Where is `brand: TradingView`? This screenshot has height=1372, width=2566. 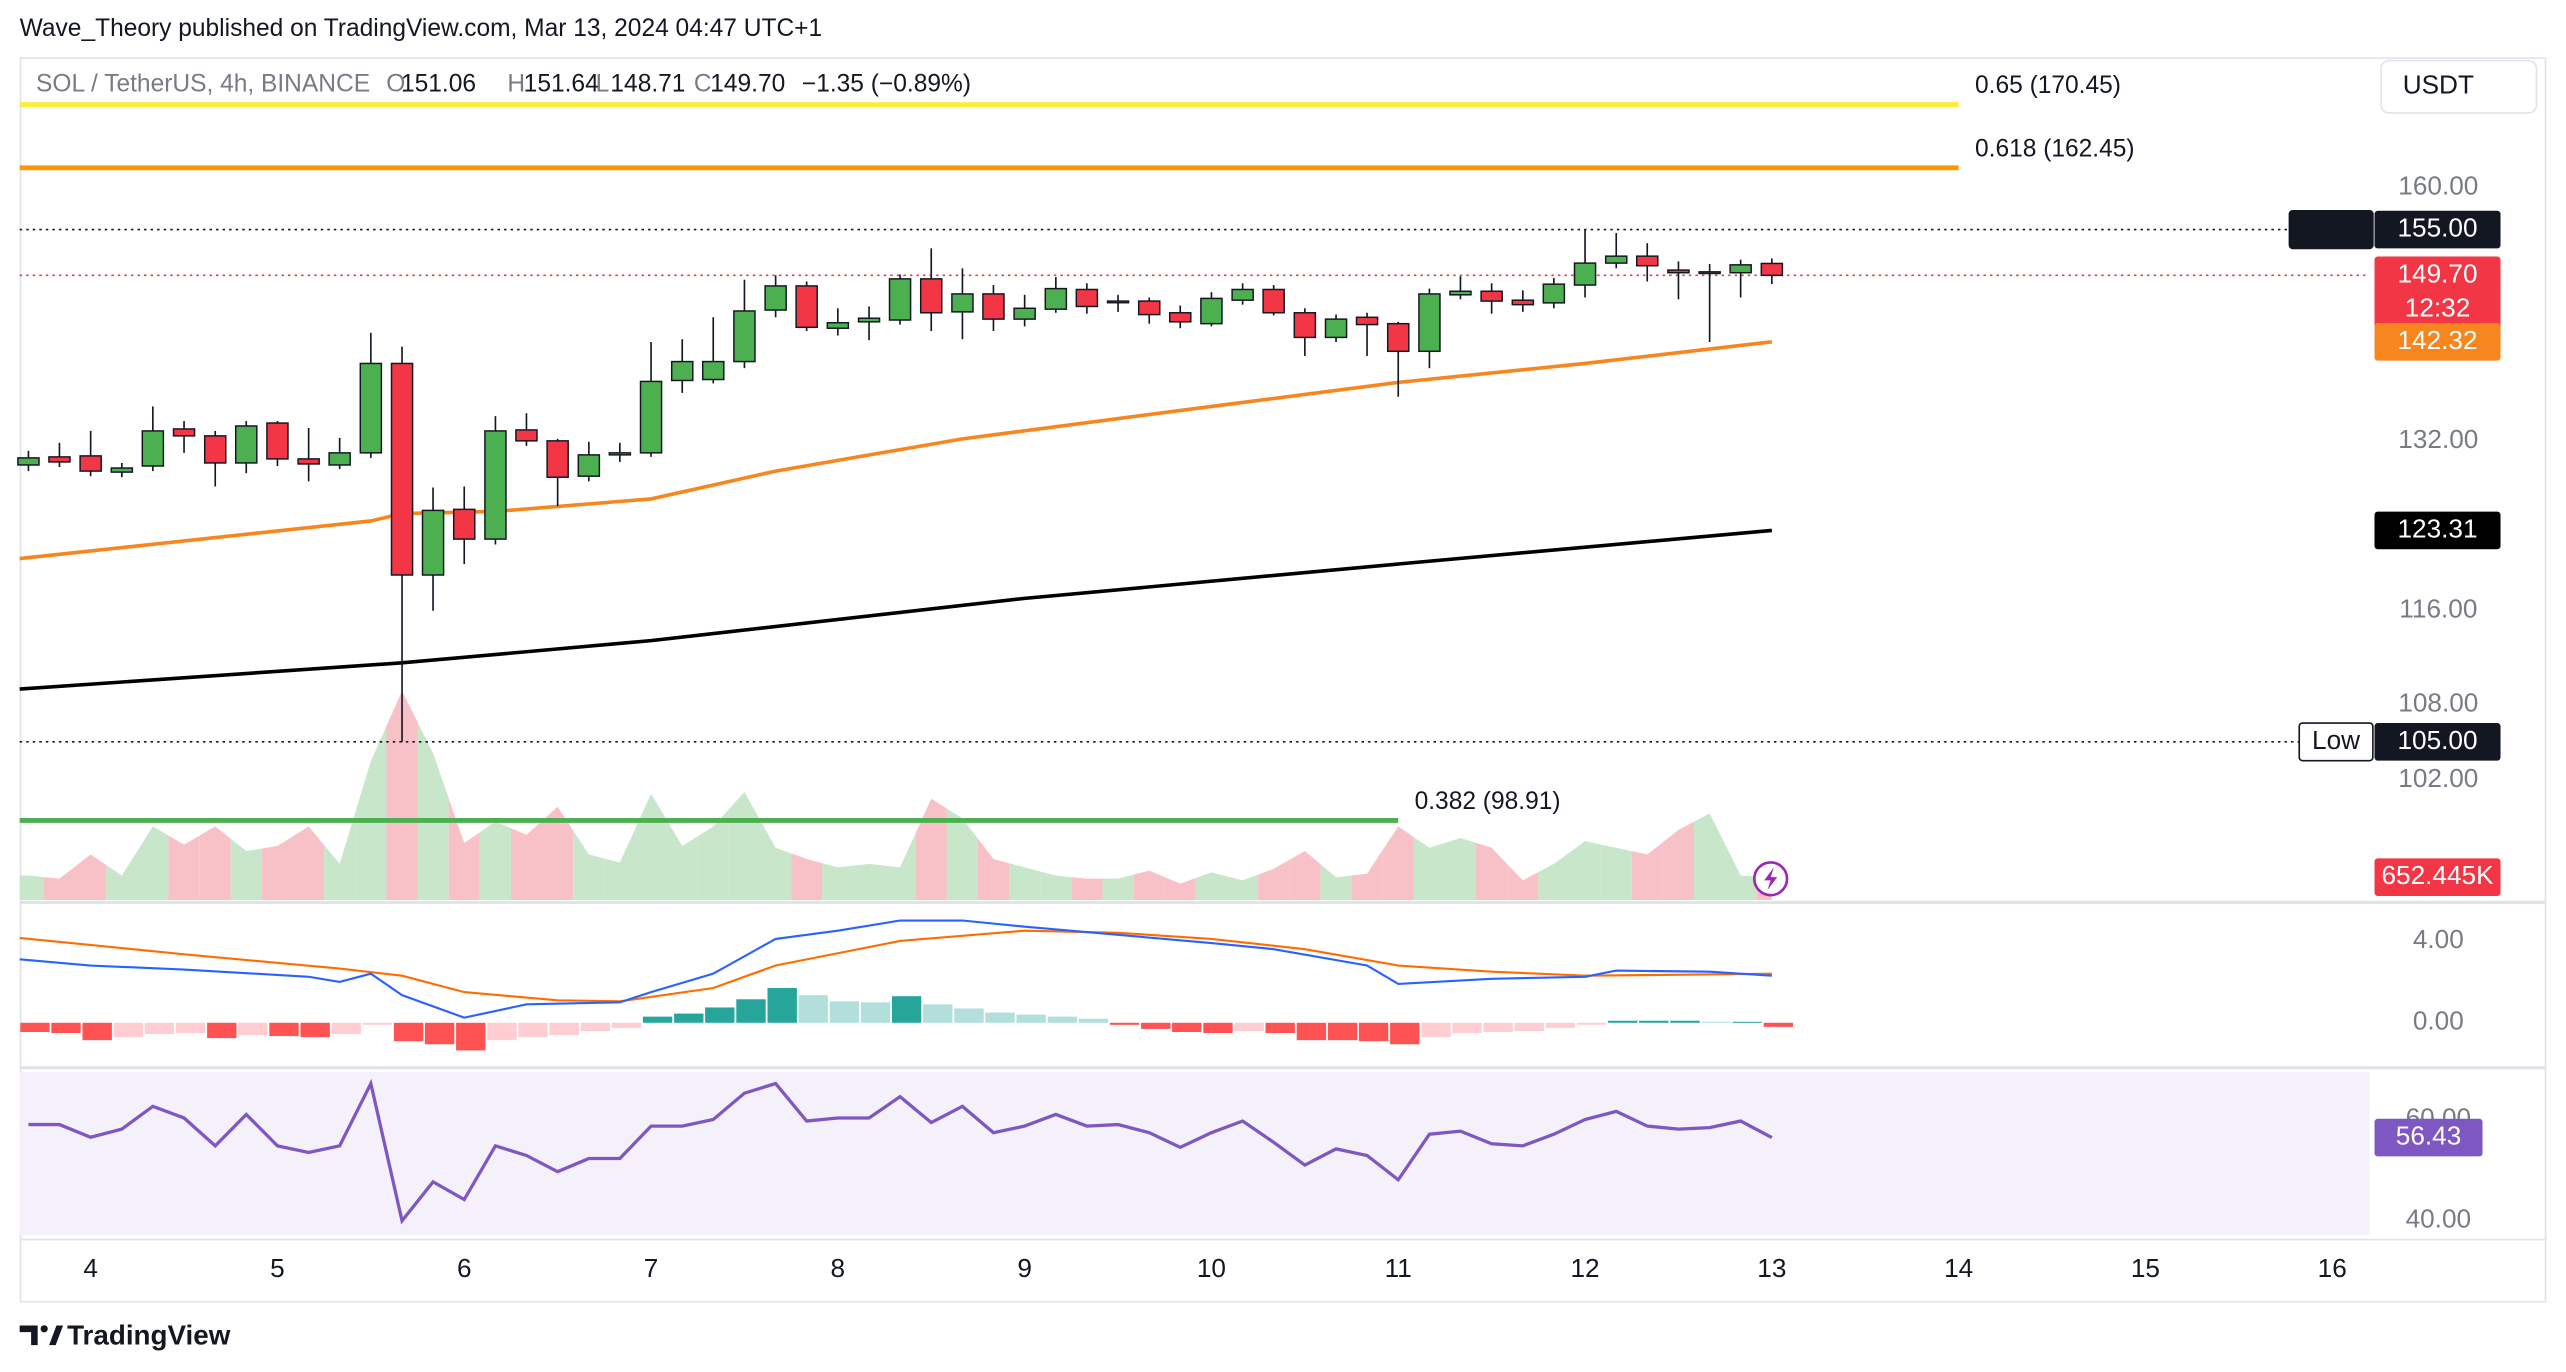
brand: TradingView is located at coordinates (149, 1334).